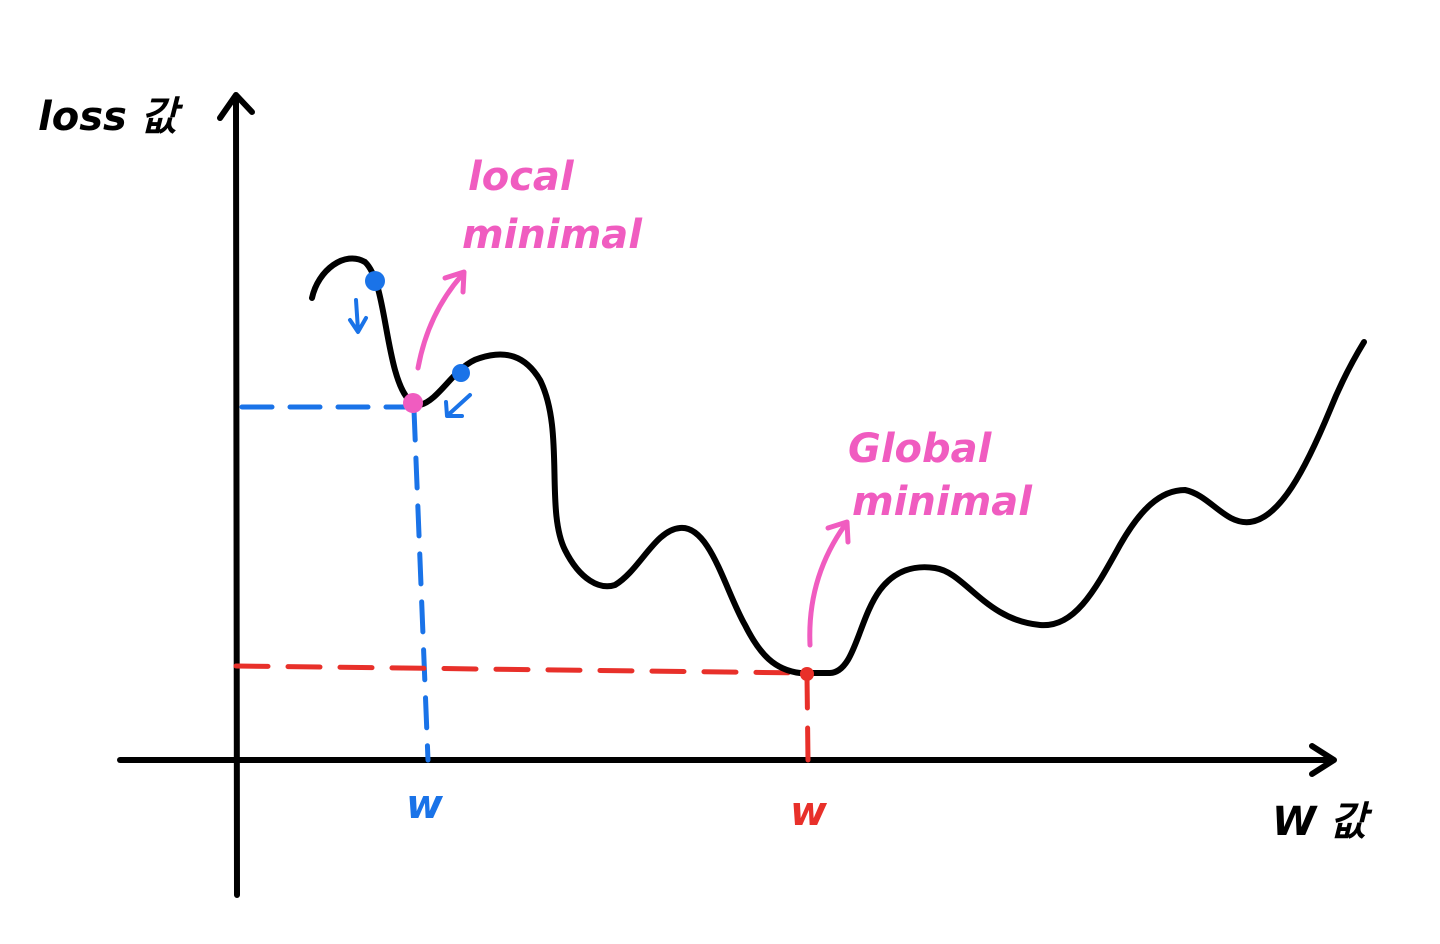 Image resolution: width=1440 pixels, height=944 pixels. I want to click on local-annotation-arrowhead, so click(454, 282).